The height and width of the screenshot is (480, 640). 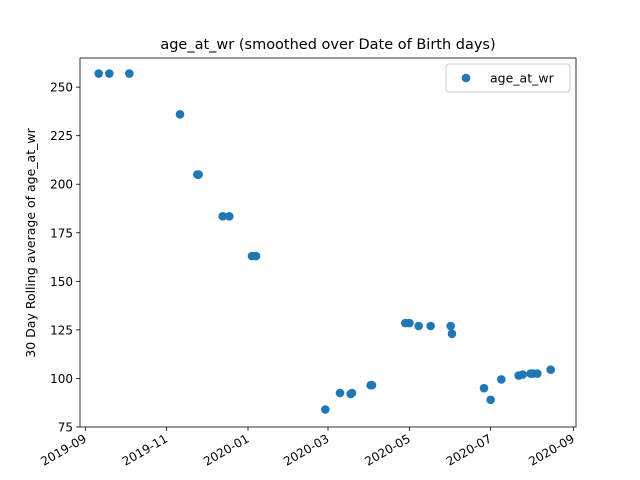 What do you see at coordinates (61, 136) in the screenshot?
I see `y-tick-label: 225` at bounding box center [61, 136].